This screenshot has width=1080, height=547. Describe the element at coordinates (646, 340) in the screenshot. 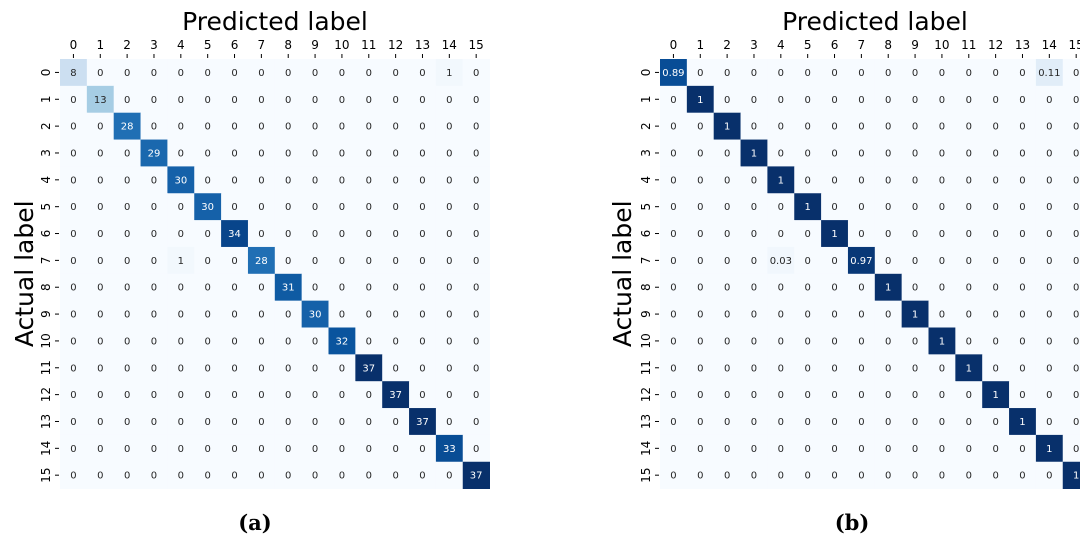

I see `y-tick-label: 10` at that location.